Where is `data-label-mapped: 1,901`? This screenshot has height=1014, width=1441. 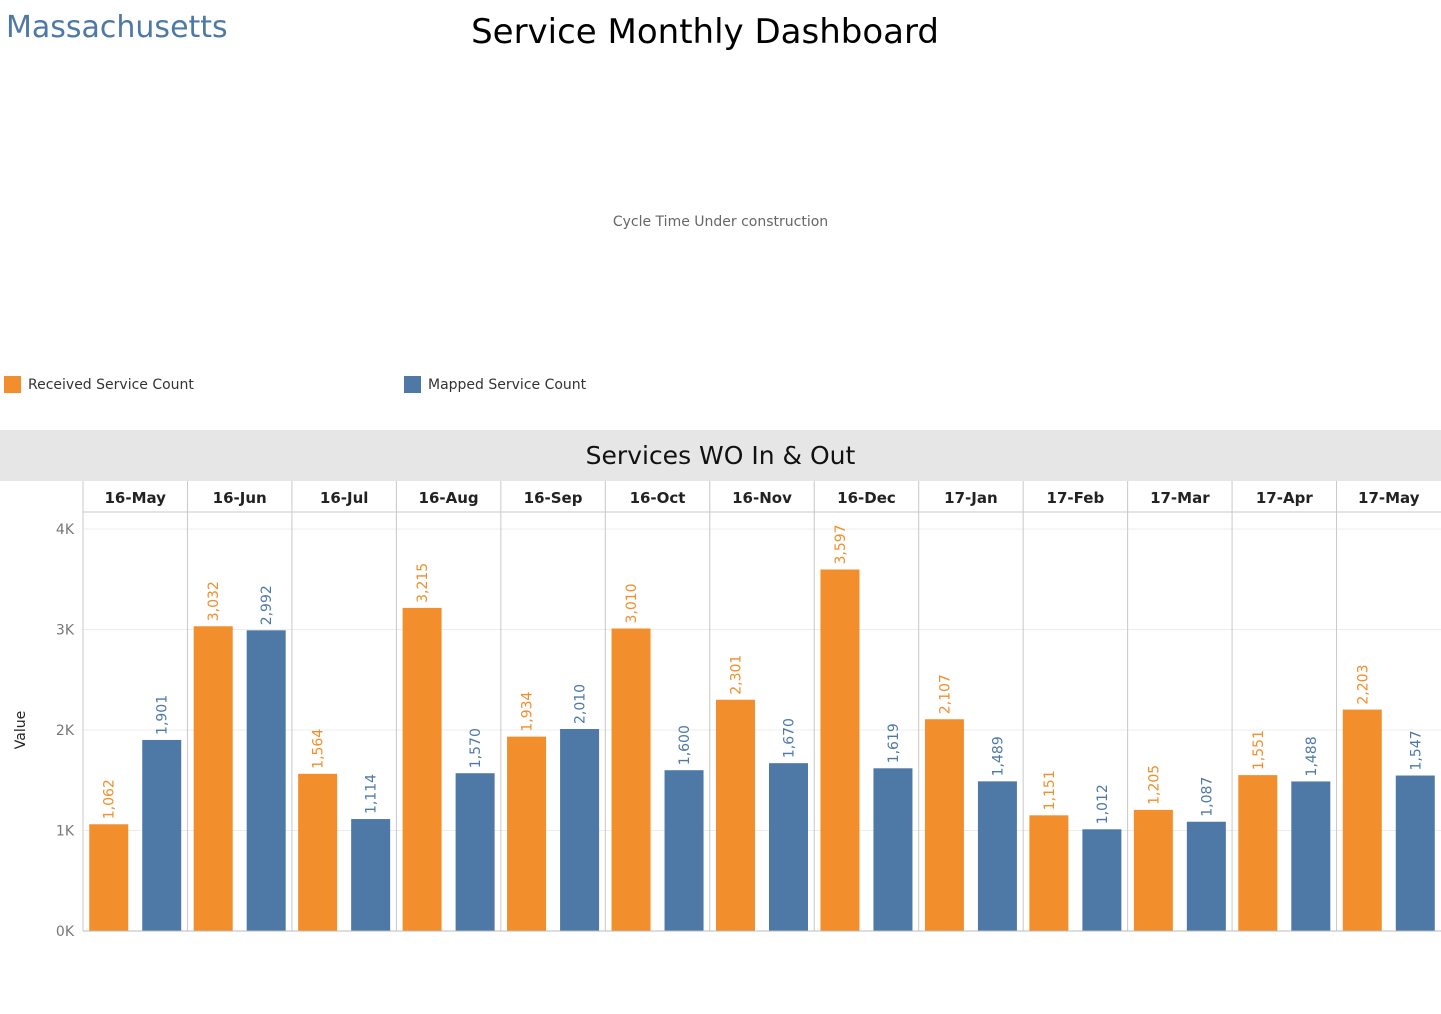 data-label-mapped: 1,901 is located at coordinates (163, 715).